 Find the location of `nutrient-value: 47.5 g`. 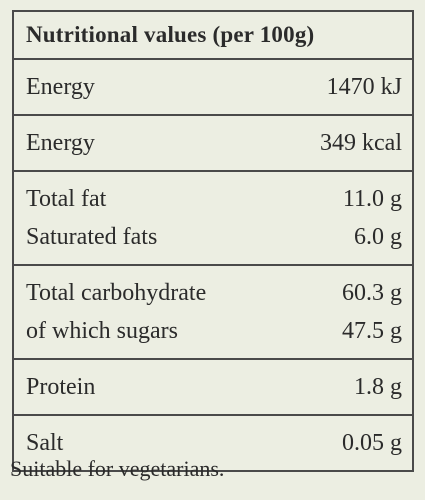

nutrient-value: 47.5 g is located at coordinates (372, 331).